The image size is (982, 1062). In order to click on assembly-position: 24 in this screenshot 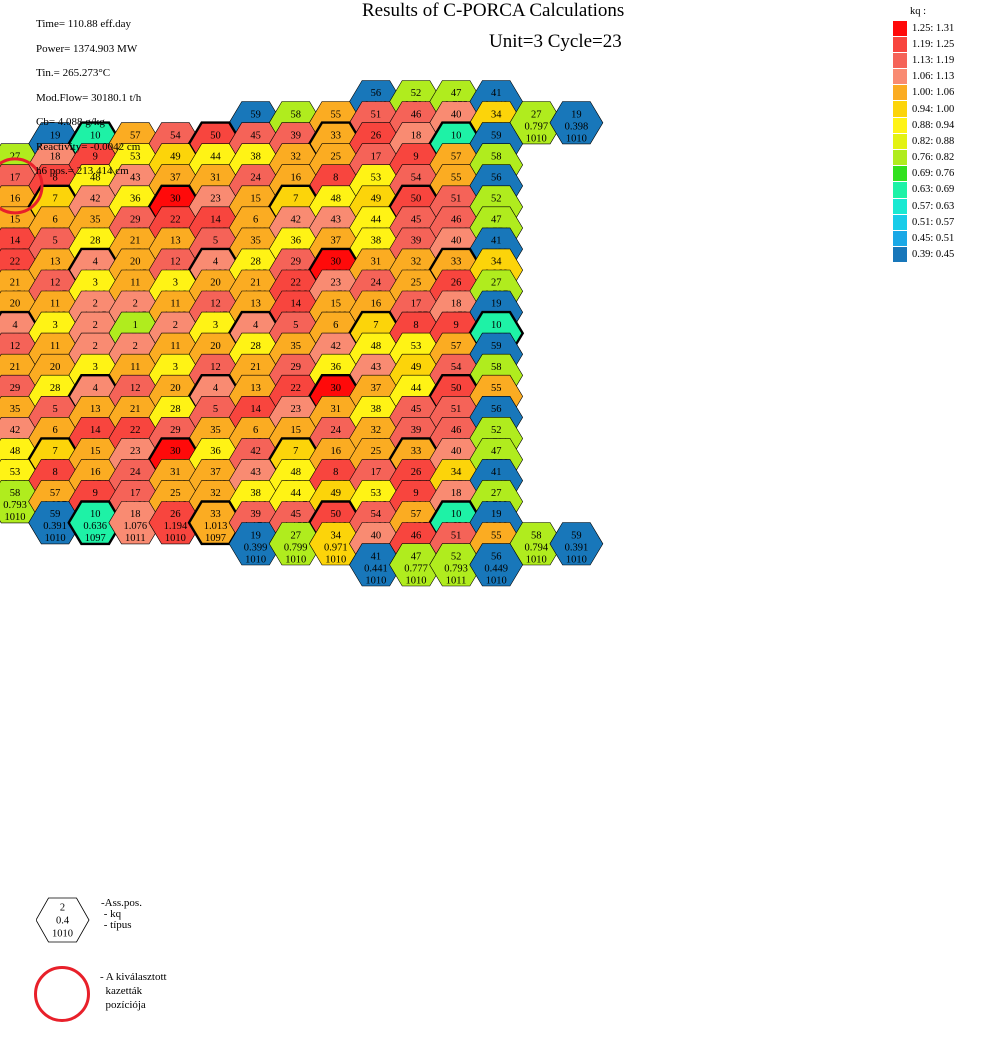, I will do `click(255, 177)`.